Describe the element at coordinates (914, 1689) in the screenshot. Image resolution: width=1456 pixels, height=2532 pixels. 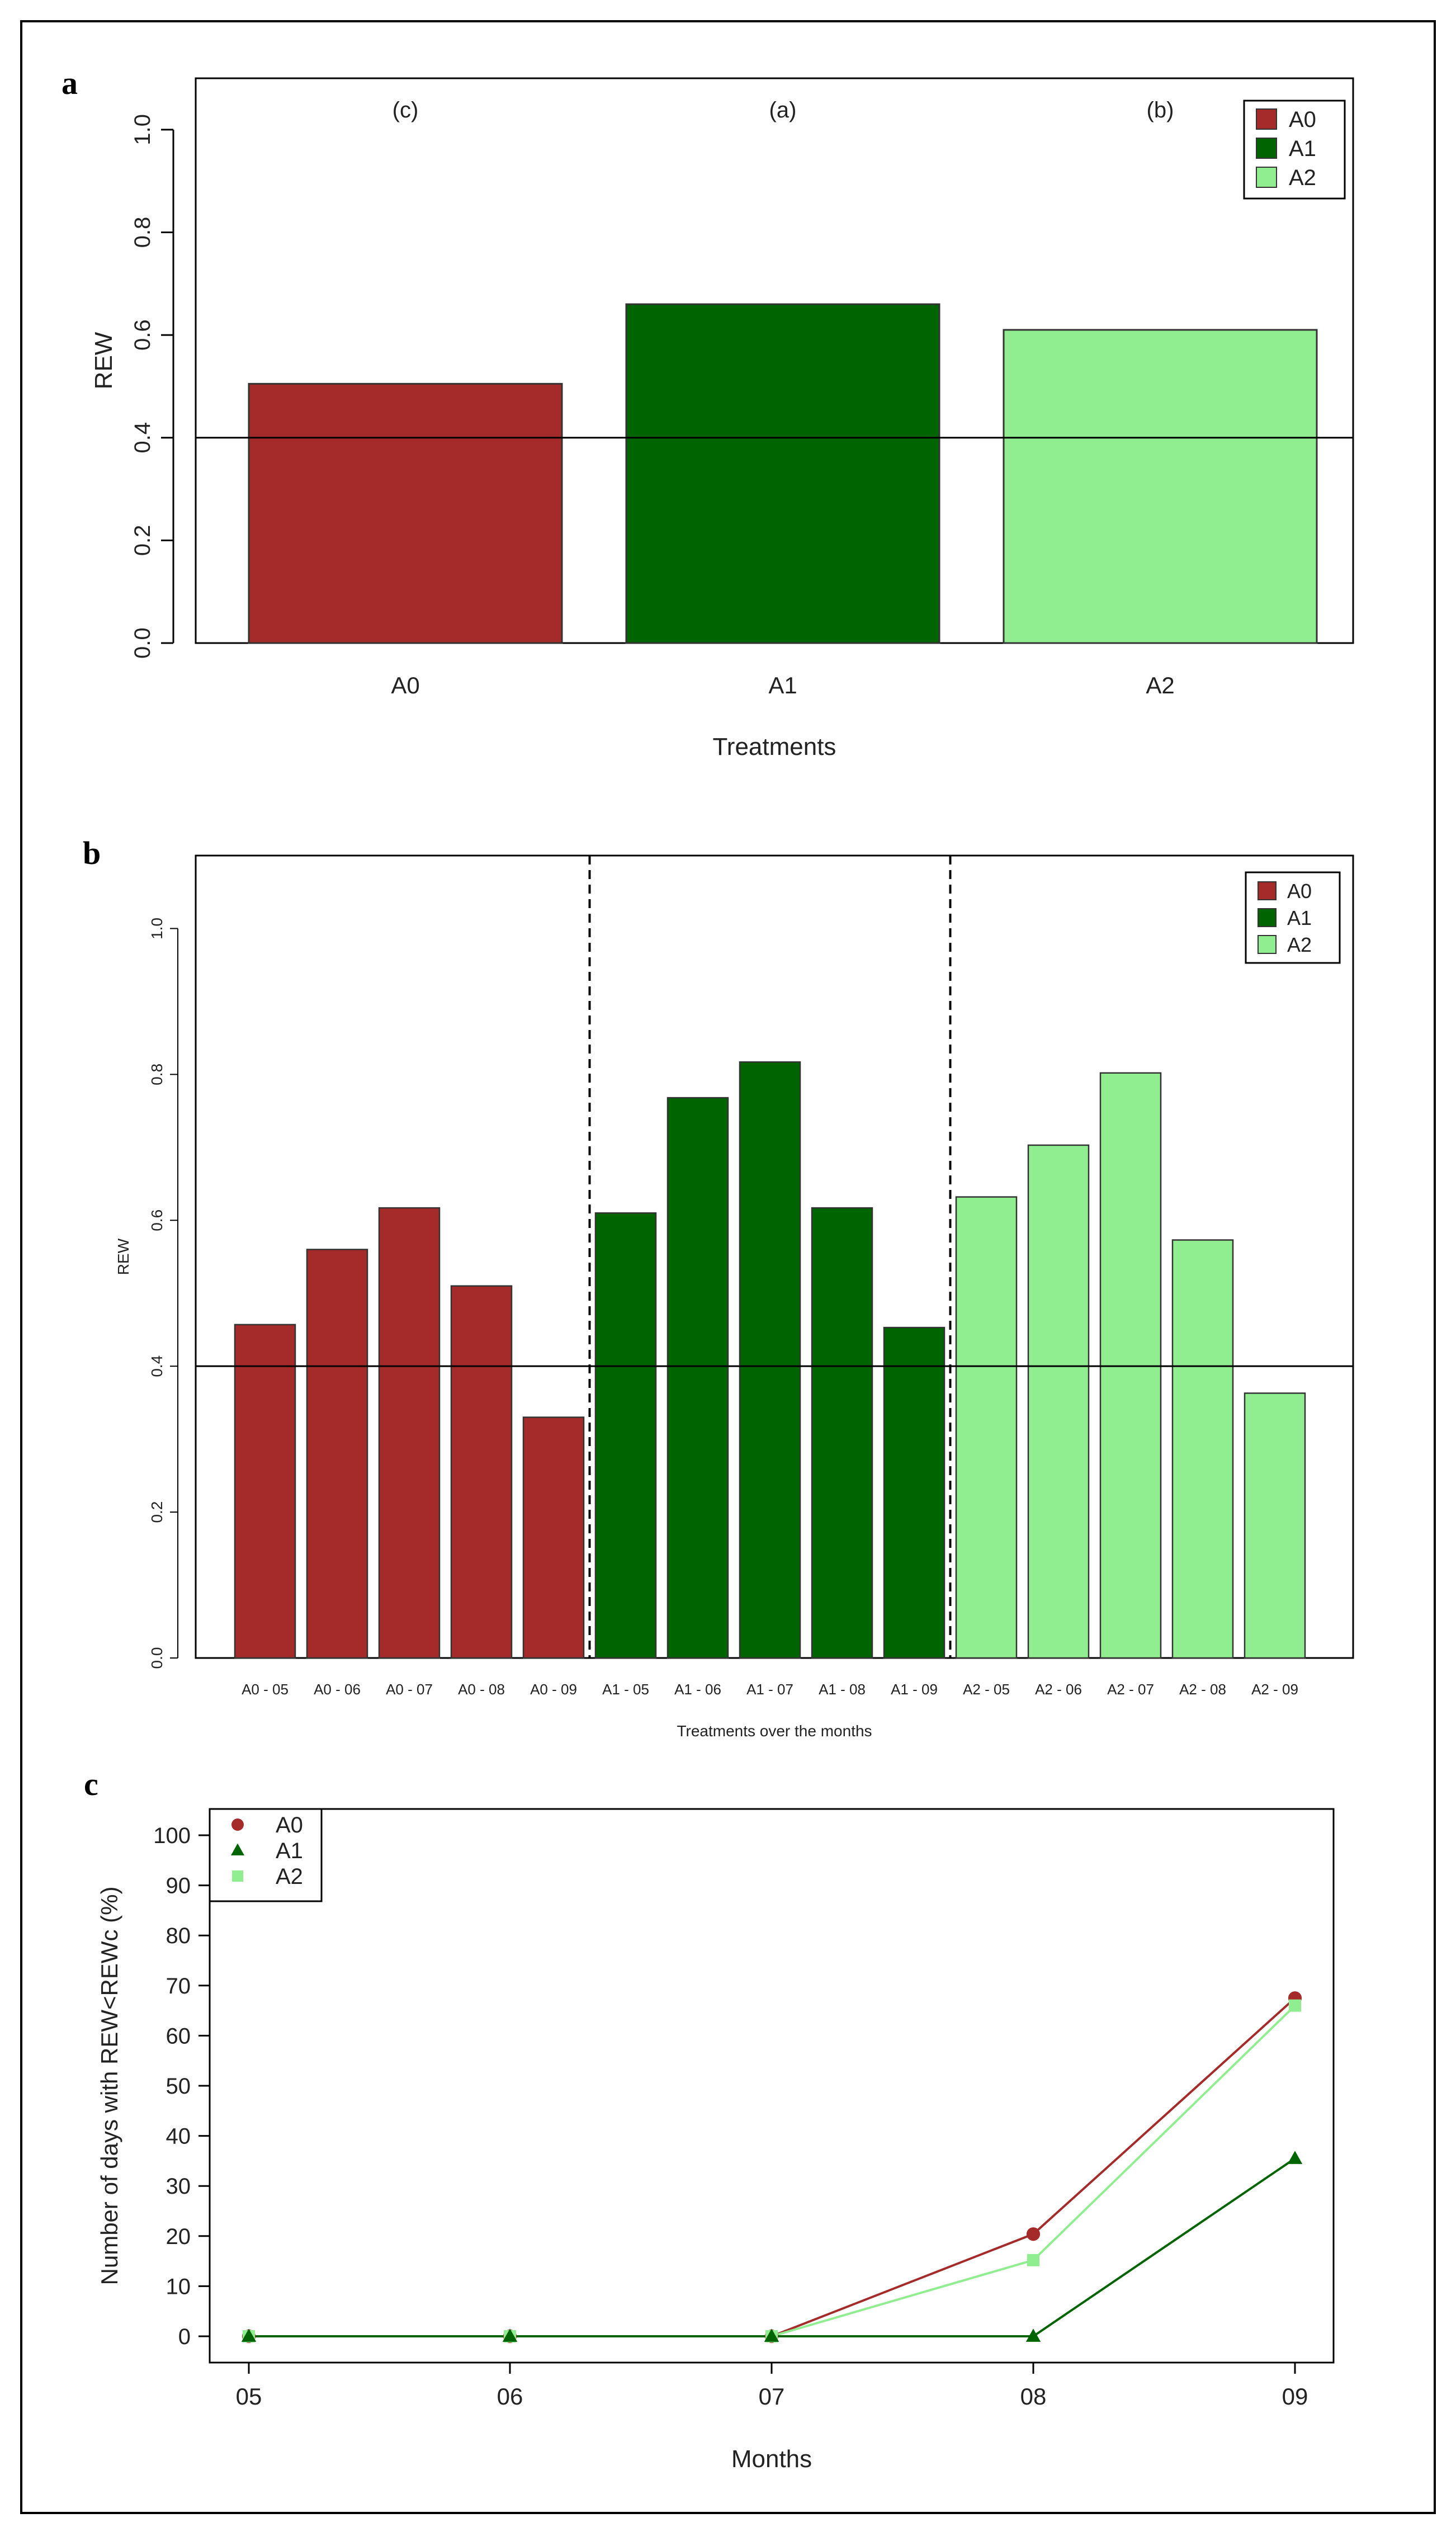
I see `panel-b-x-tick-label: A1 - 09` at that location.